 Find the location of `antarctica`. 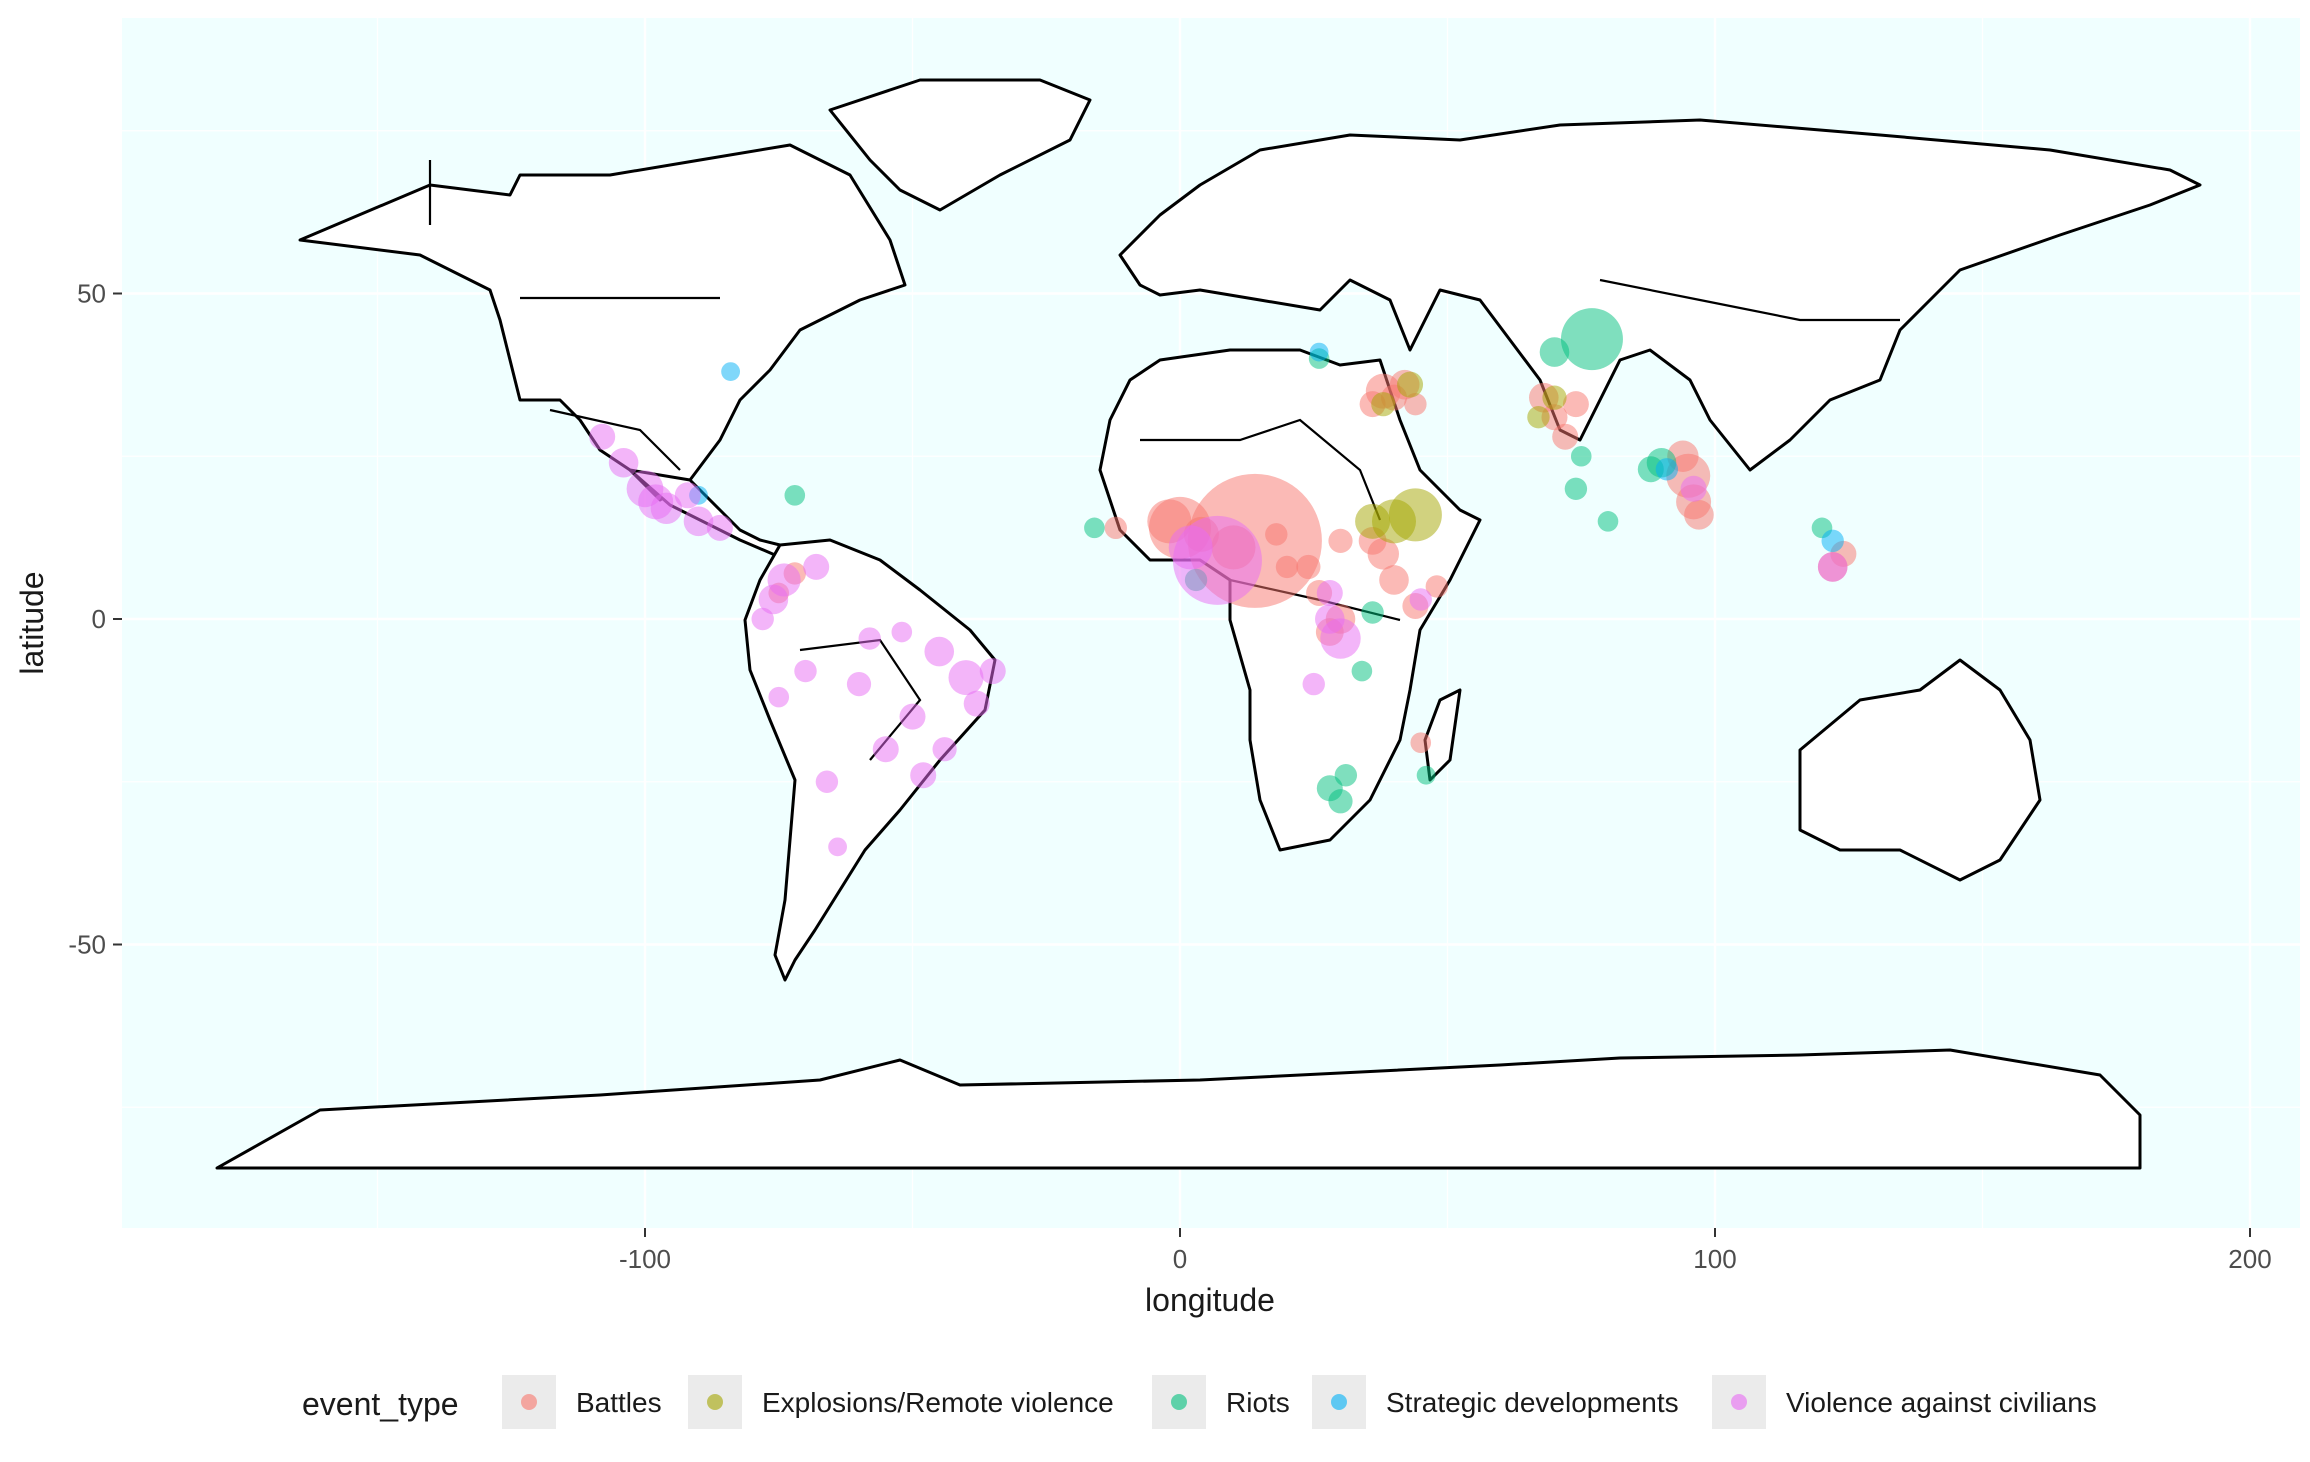

antarctica is located at coordinates (1178, 1109).